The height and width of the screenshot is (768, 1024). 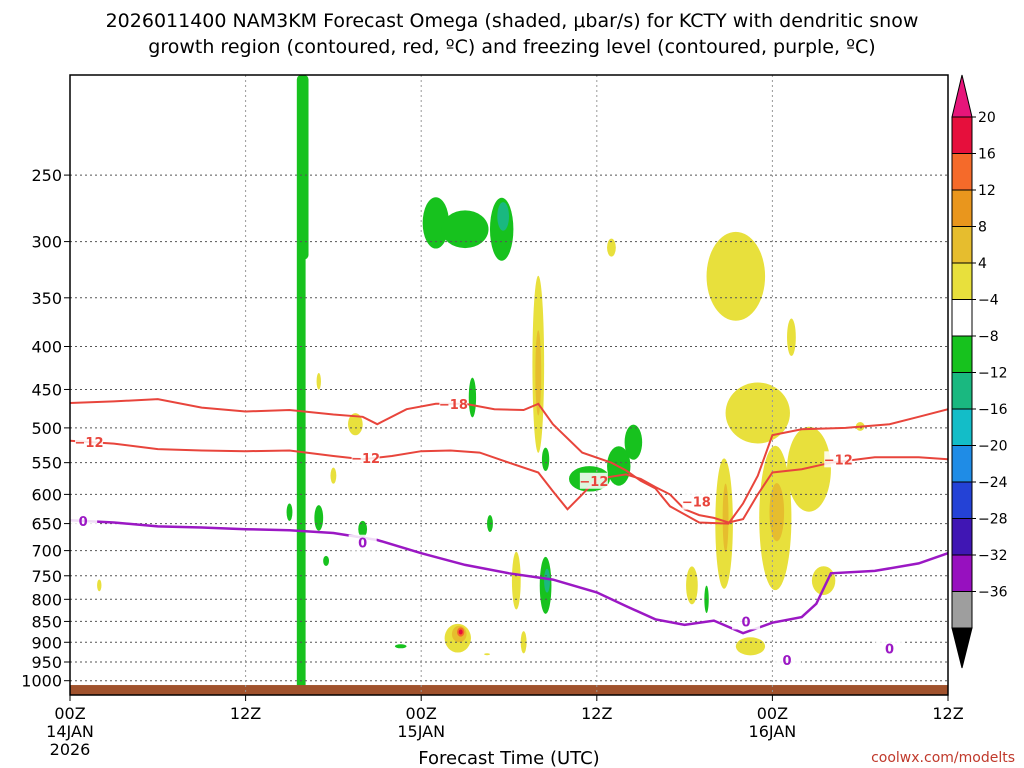 I want to click on x-tick-label-2: 00Z, so click(x=421, y=713).